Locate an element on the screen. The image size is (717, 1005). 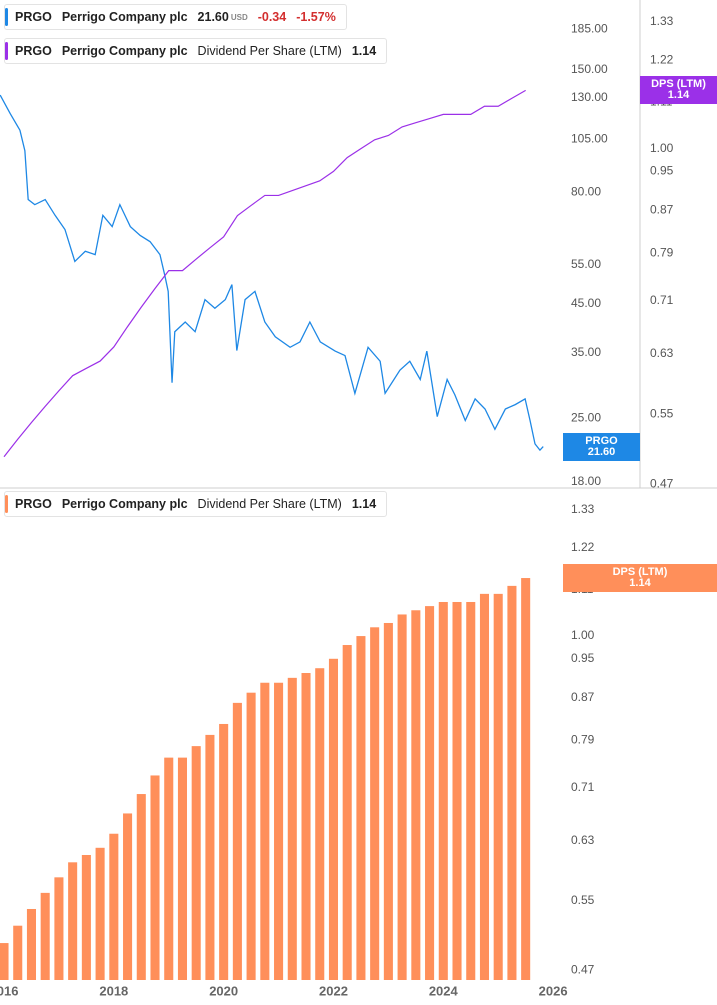
y-tick-label: 150.00 is located at coordinates (589, 69).